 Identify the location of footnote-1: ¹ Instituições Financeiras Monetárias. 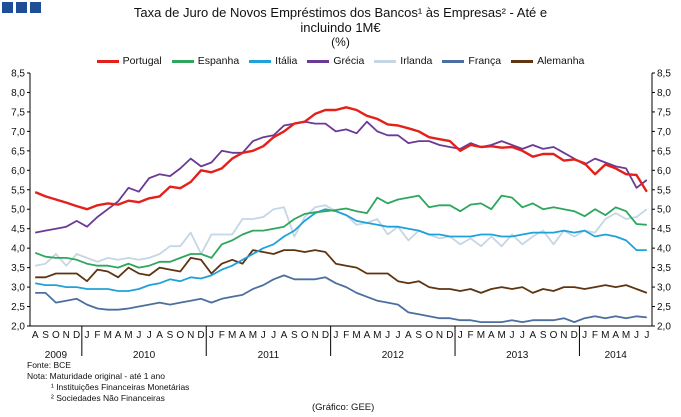
(120, 387).